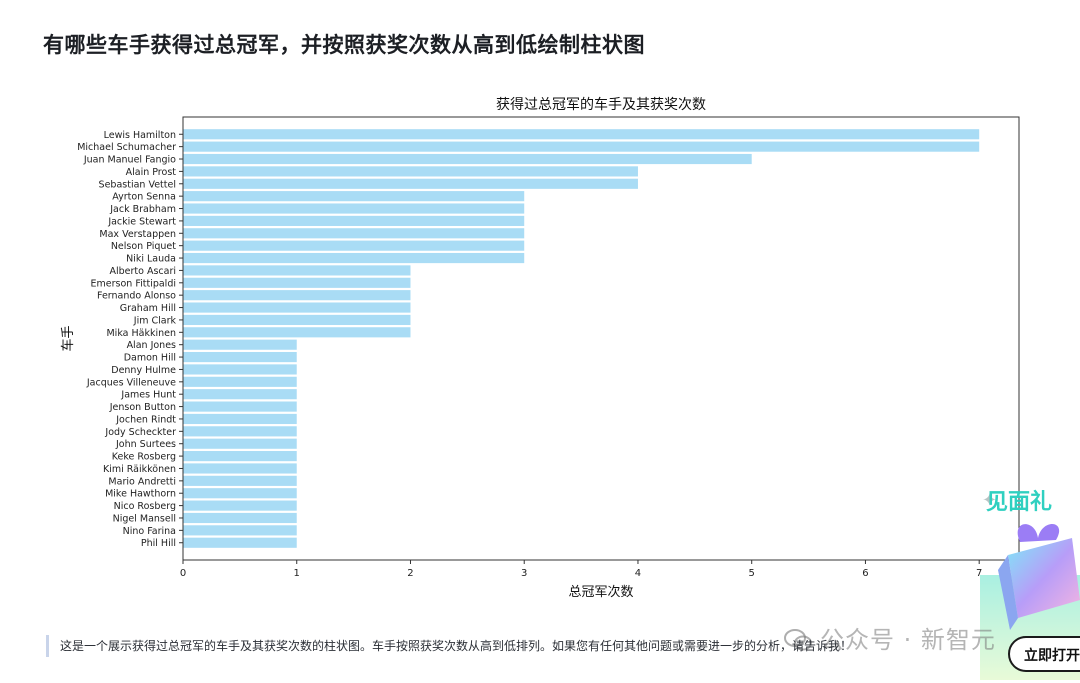 The width and height of the screenshot is (1080, 683). Describe the element at coordinates (979, 573) in the screenshot. I see `x-tick-label: 7` at that location.